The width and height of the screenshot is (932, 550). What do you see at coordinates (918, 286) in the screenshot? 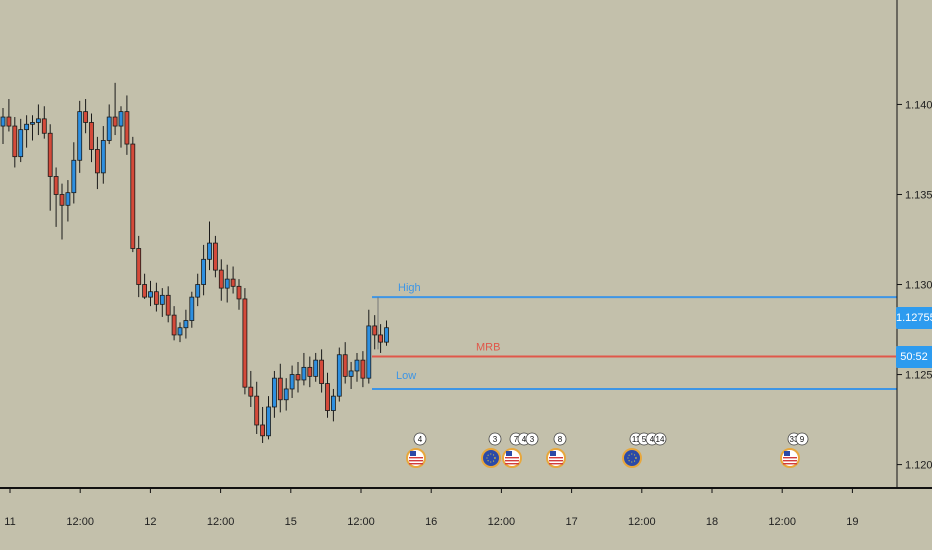
I see `y-tick-label: 1.13000` at bounding box center [918, 286].